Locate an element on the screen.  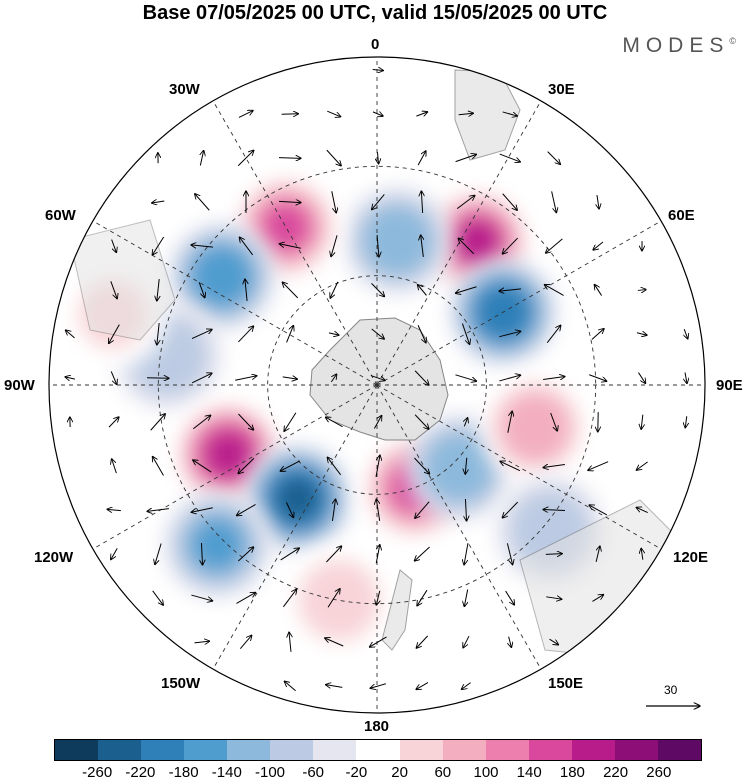
colorbar-tick-label: -140 is located at coordinates (226, 772).